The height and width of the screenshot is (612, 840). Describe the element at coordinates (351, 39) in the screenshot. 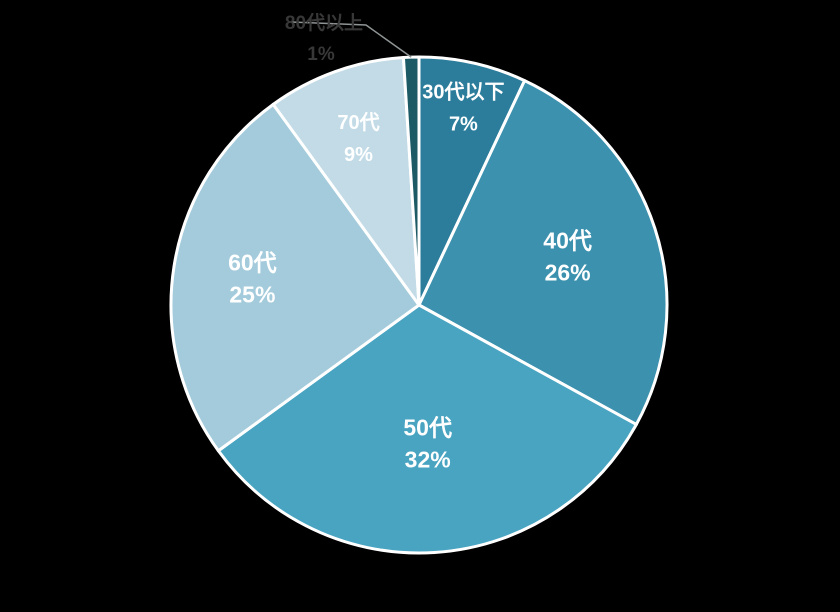

I see `leader-line-over-80s` at that location.